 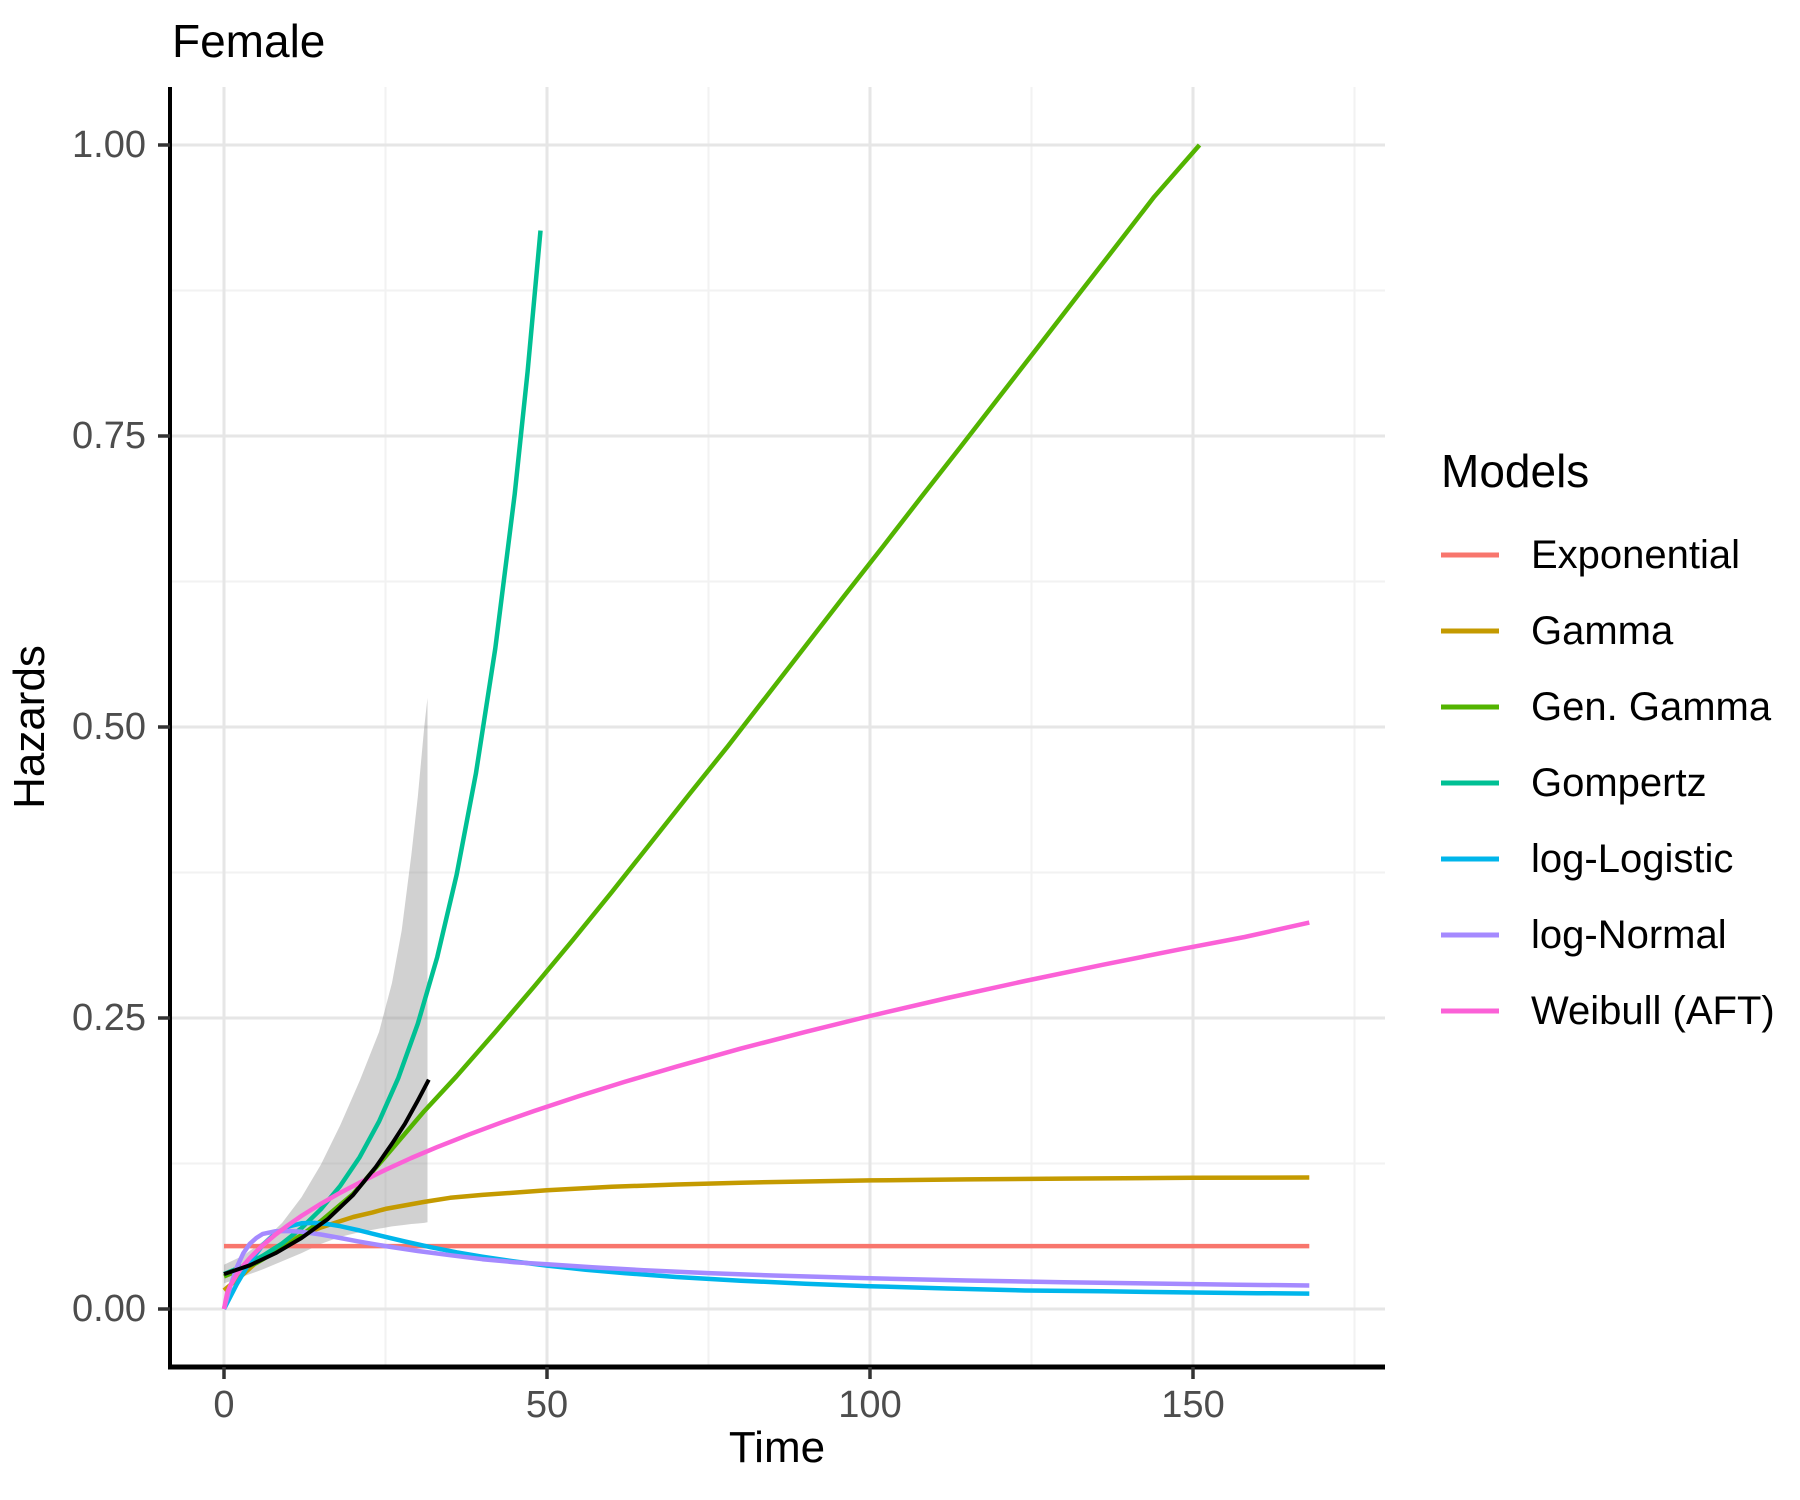 I want to click on legend-label-gompertz: Gompertz, so click(x=1619, y=783).